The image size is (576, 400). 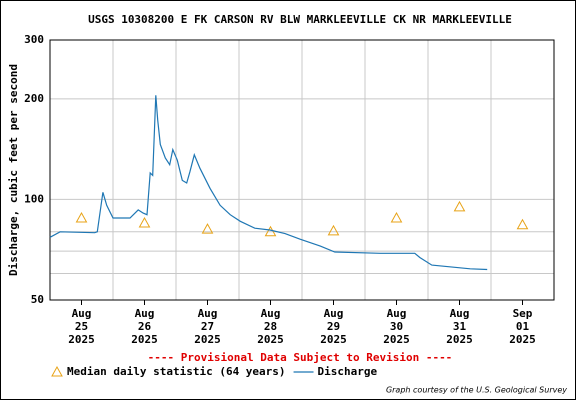 What do you see at coordinates (522, 326) in the screenshot?
I see `x-tick-label: Sep 01 2025` at bounding box center [522, 326].